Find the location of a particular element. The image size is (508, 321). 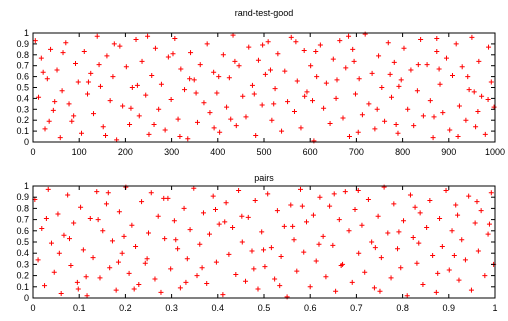

x-tick-label: 900 is located at coordinates (448, 152).